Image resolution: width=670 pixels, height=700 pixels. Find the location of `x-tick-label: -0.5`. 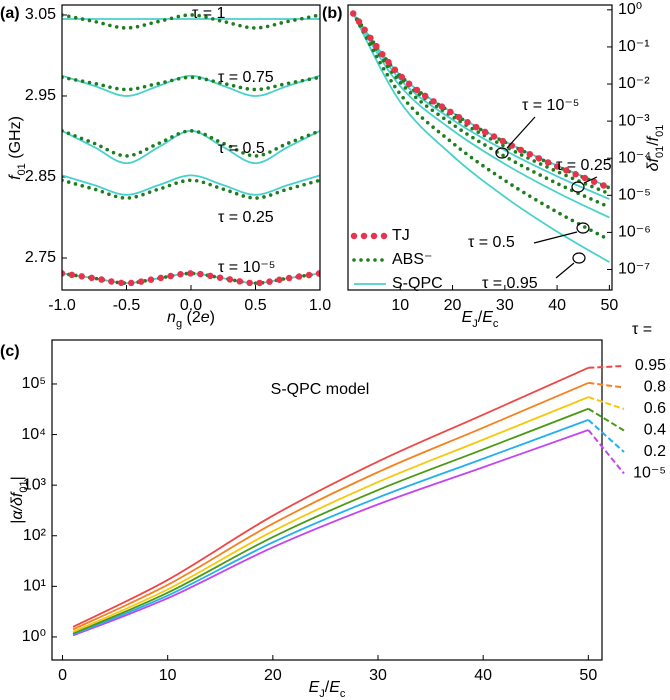

x-tick-label: -0.5 is located at coordinates (127, 305).